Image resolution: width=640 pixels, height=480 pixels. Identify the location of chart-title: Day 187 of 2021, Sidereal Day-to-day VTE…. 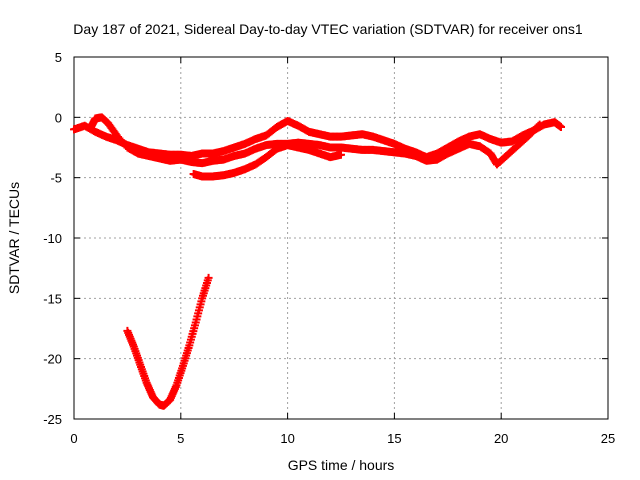
(328, 29).